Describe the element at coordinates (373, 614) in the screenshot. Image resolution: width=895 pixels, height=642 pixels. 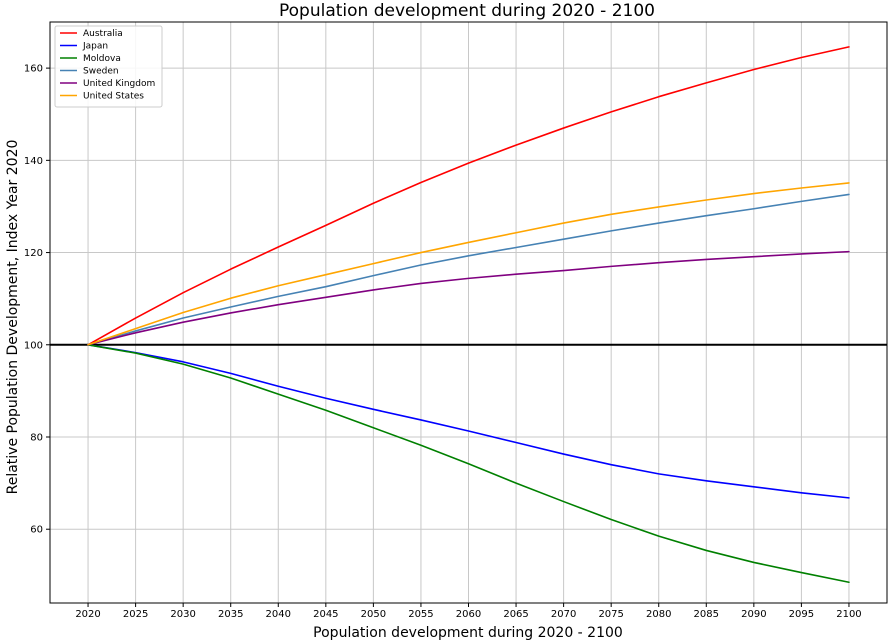
I see `x-tick-label: 2050` at that location.